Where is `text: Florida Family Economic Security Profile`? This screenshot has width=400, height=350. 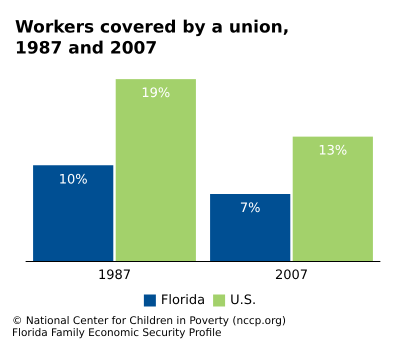 text: Florida Family Economic Security Profile is located at coordinates (117, 333).